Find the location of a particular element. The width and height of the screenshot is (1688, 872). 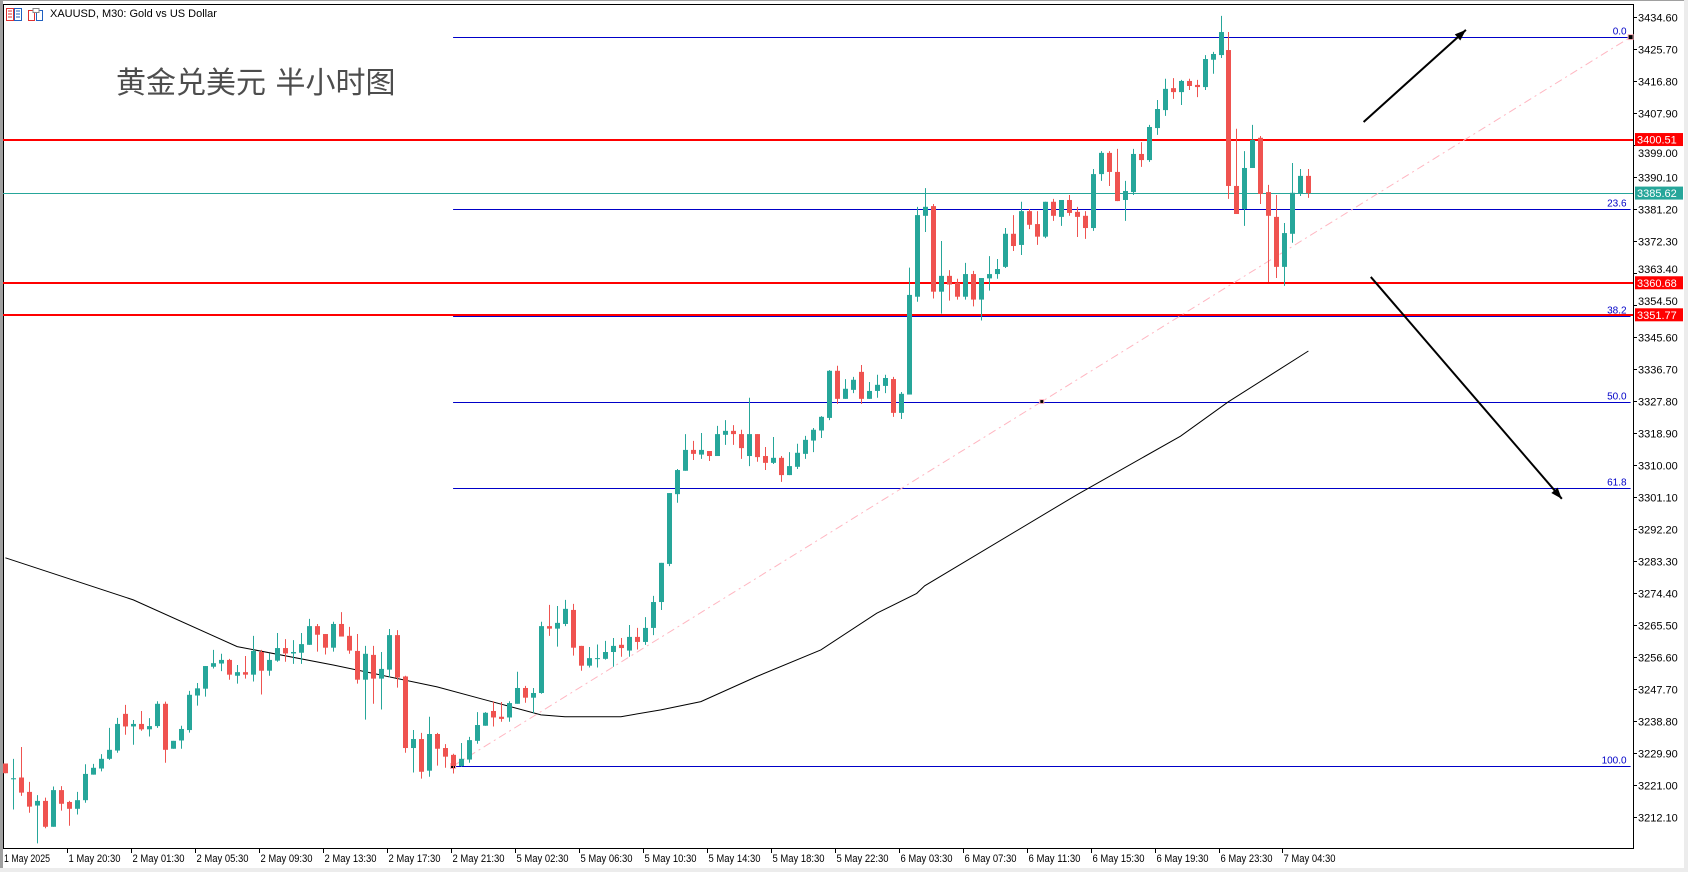

trend-arrow is located at coordinates (1466, 388).